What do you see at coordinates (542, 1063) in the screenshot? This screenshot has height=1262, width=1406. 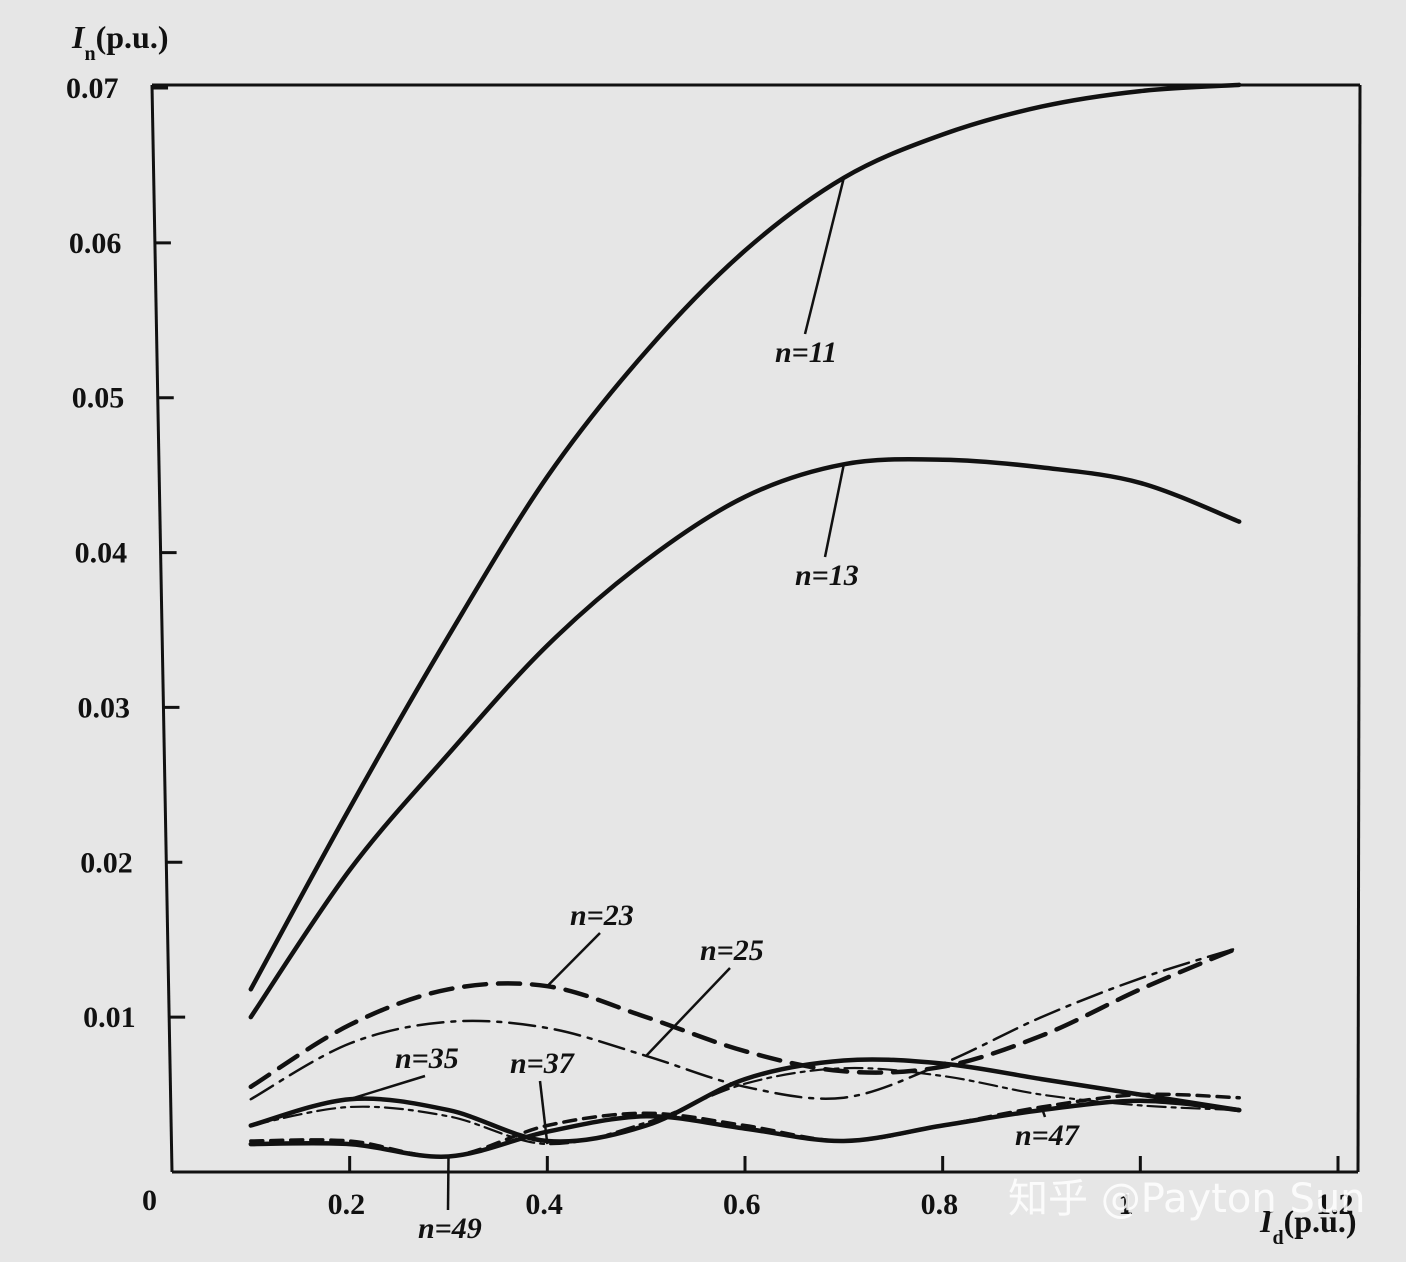 I see `curve-label-n-37: n=37` at bounding box center [542, 1063].